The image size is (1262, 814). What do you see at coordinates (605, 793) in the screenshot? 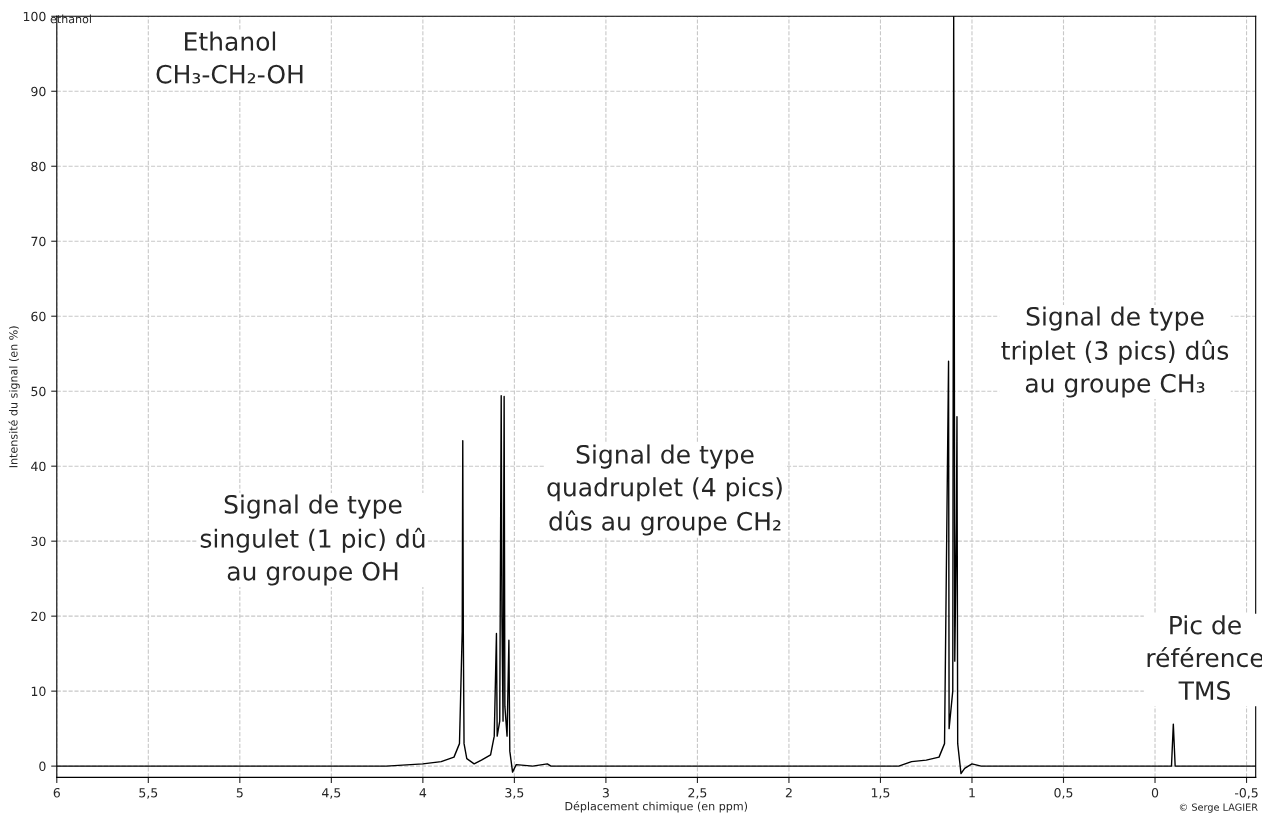
I see `x-tick-label: 3` at bounding box center [605, 793].